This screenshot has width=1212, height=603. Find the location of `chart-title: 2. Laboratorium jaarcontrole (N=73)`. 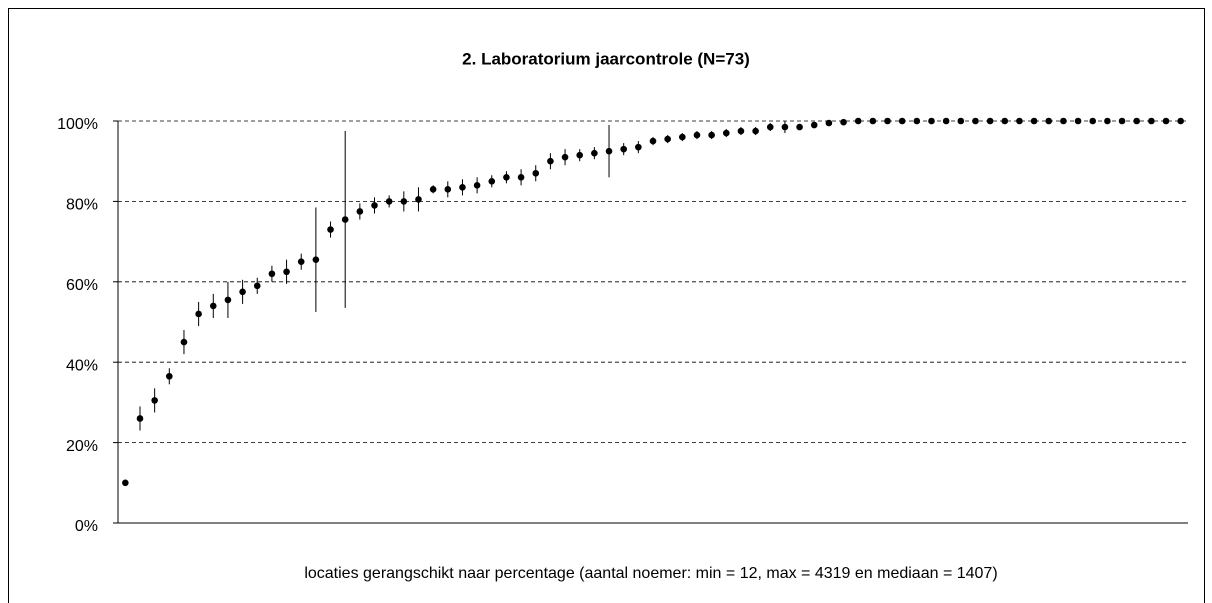

chart-title: 2. Laboratorium jaarcontrole (N=73) is located at coordinates (606, 58).